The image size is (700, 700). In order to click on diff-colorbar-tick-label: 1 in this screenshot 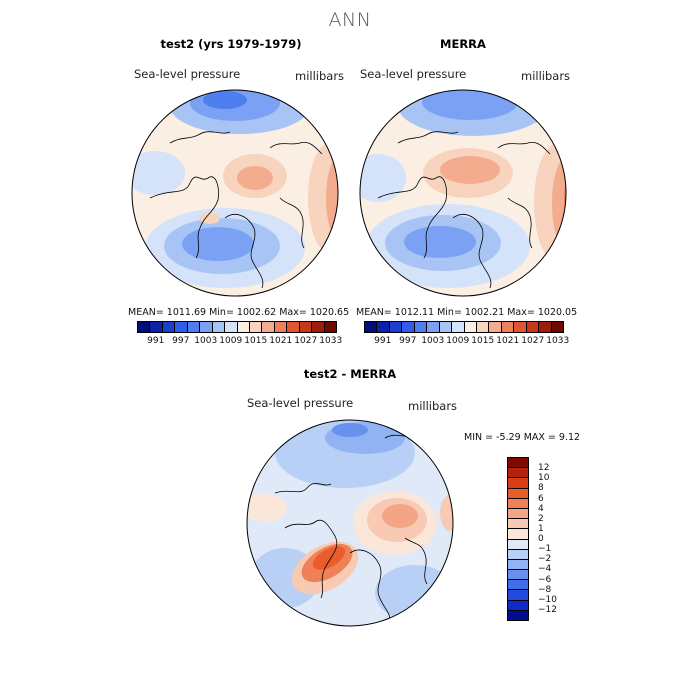, I will do `click(541, 528)`.